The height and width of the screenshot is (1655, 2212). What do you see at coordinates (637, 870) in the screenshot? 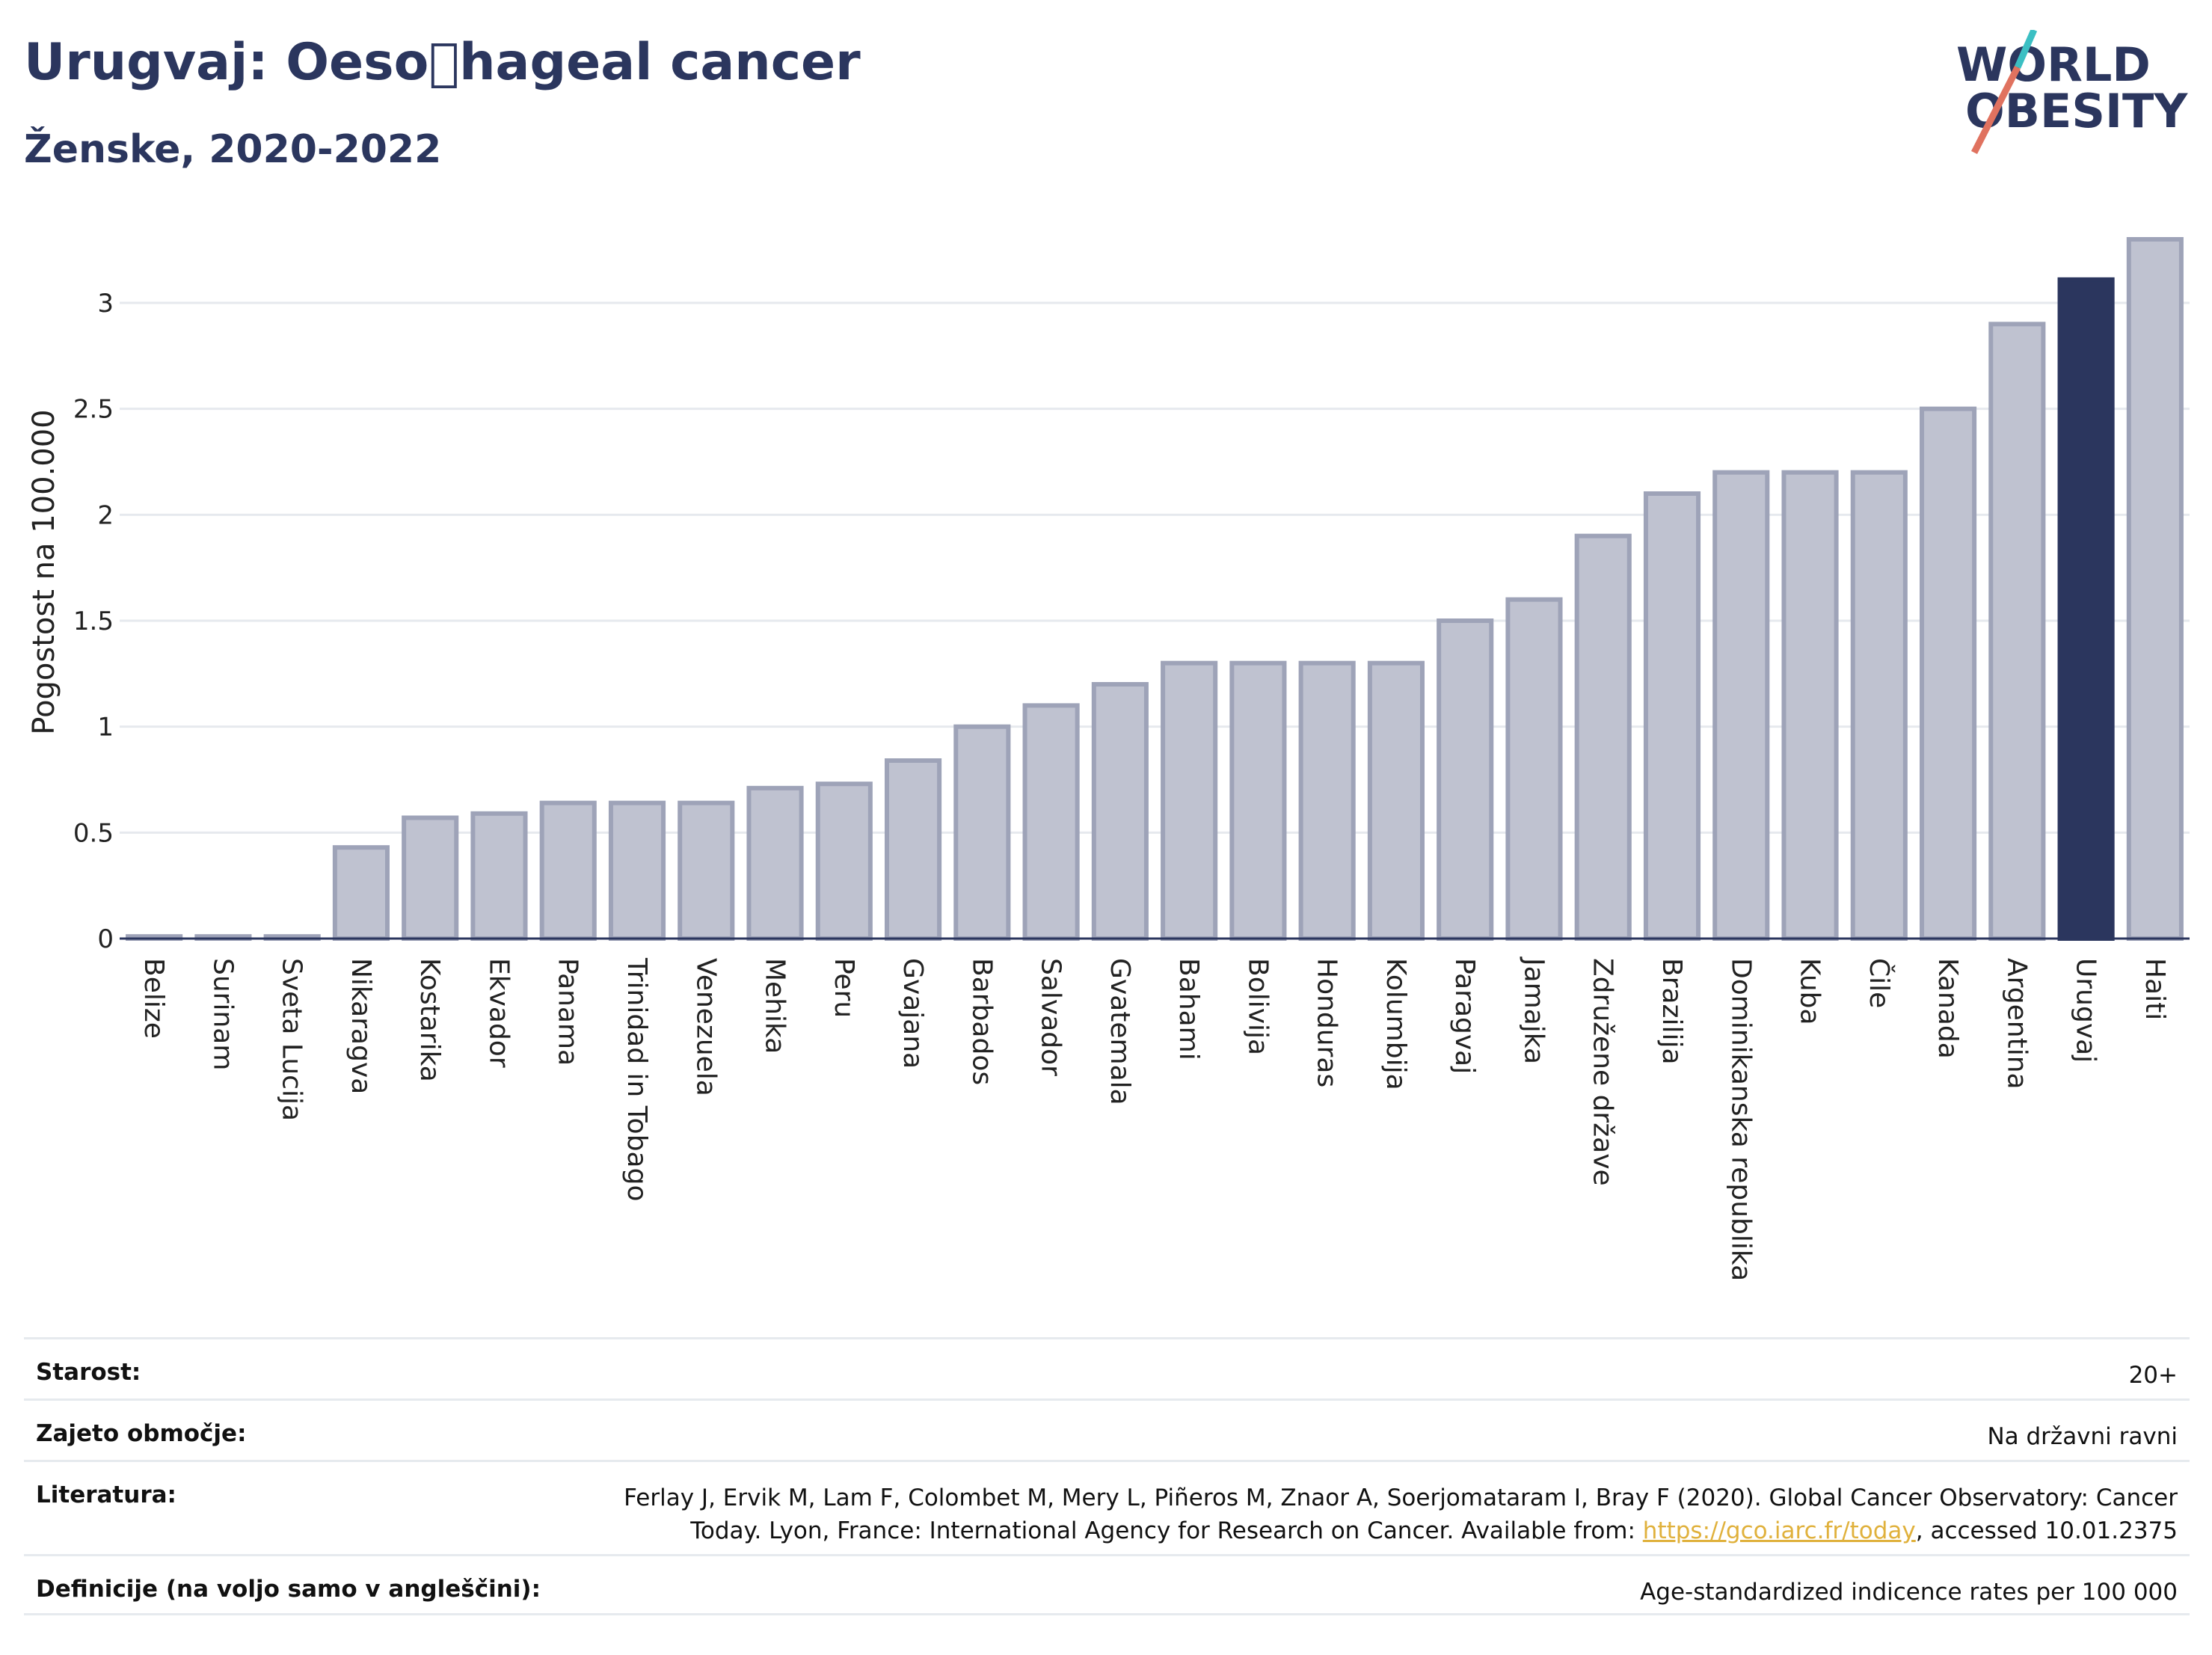
I see `bar-trinidad-in-tobago` at bounding box center [637, 870].